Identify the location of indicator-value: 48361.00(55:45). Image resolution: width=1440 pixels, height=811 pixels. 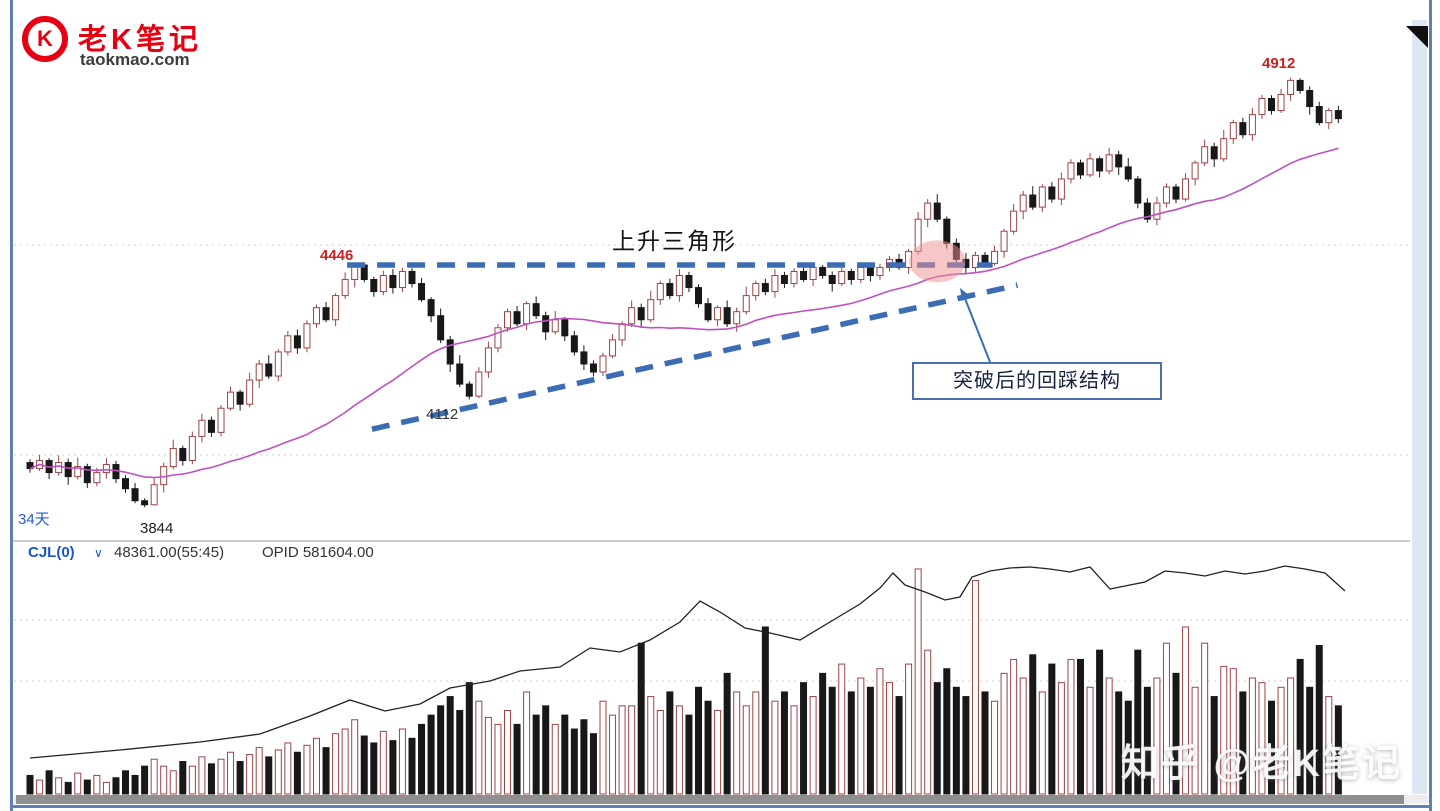
(169, 552).